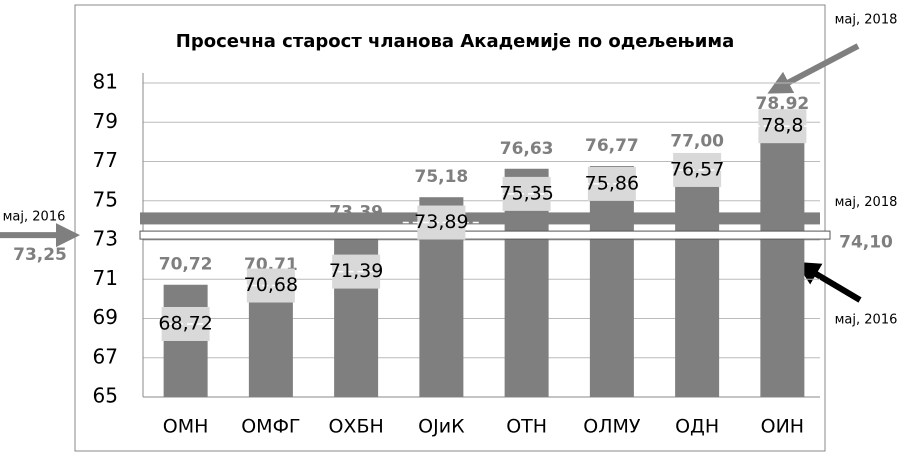 This screenshot has height=454, width=909. What do you see at coordinates (441, 427) in the screenshot?
I see `x-tick-label: ОЈиК` at bounding box center [441, 427].